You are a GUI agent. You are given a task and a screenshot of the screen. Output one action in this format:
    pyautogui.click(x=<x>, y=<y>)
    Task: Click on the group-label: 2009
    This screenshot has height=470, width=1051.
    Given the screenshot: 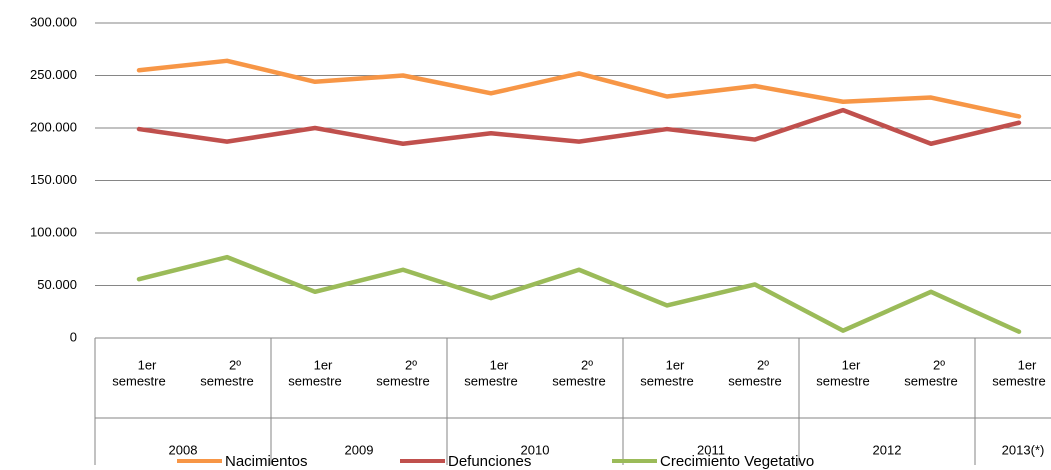 What is the action you would take?
    pyautogui.click(x=359, y=449)
    